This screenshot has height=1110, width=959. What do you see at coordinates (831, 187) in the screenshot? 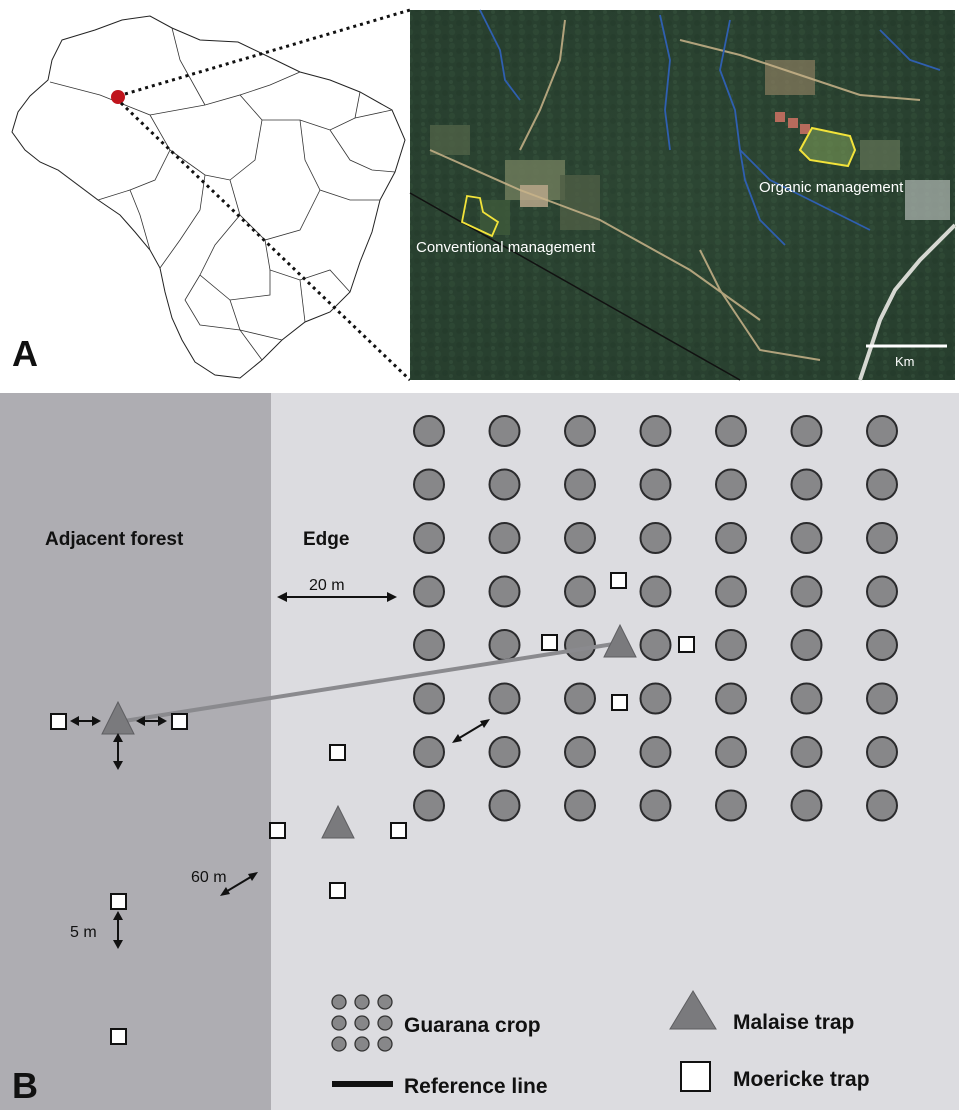
I see `organic-label: Organic management` at bounding box center [831, 187].